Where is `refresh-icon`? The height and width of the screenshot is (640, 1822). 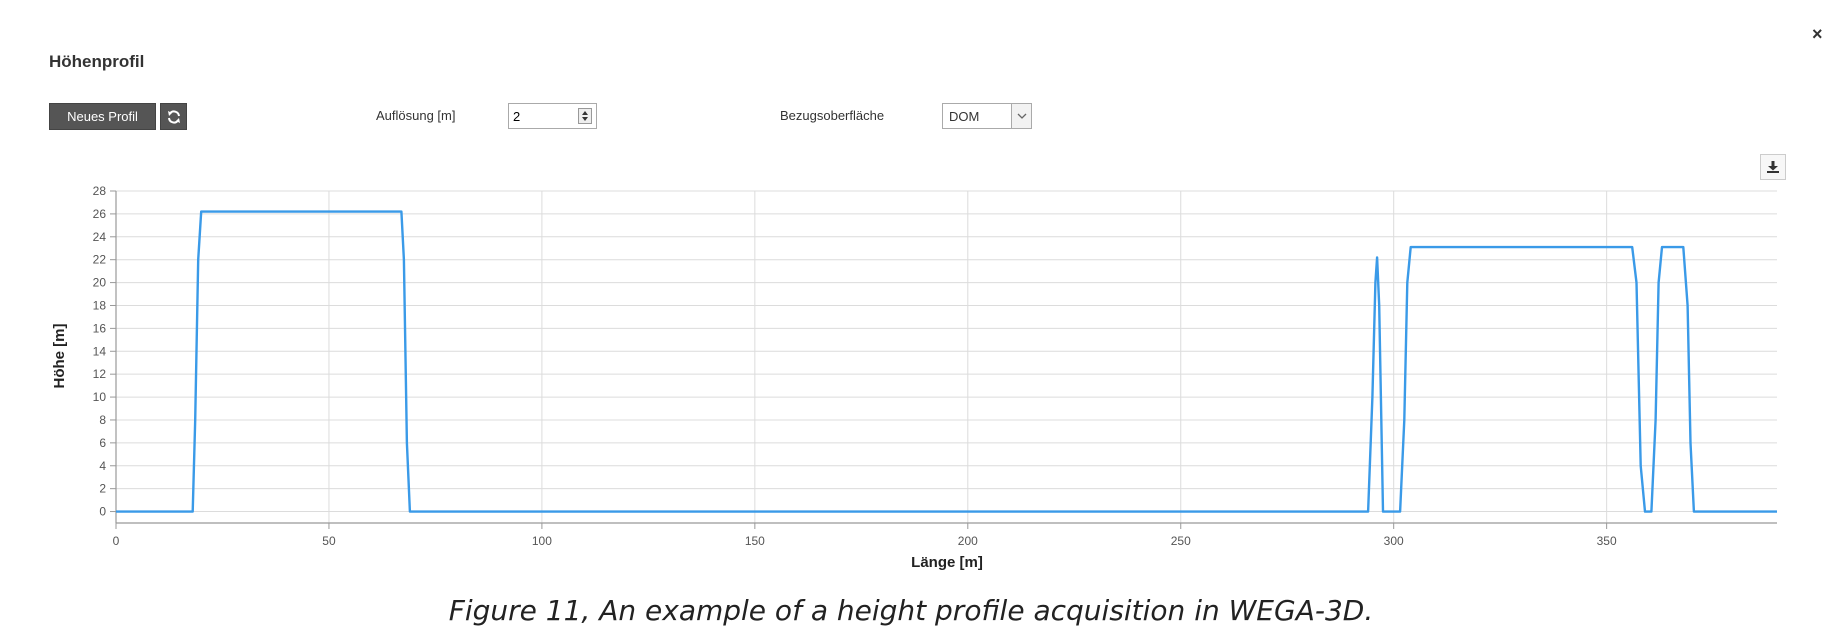 refresh-icon is located at coordinates (173, 116).